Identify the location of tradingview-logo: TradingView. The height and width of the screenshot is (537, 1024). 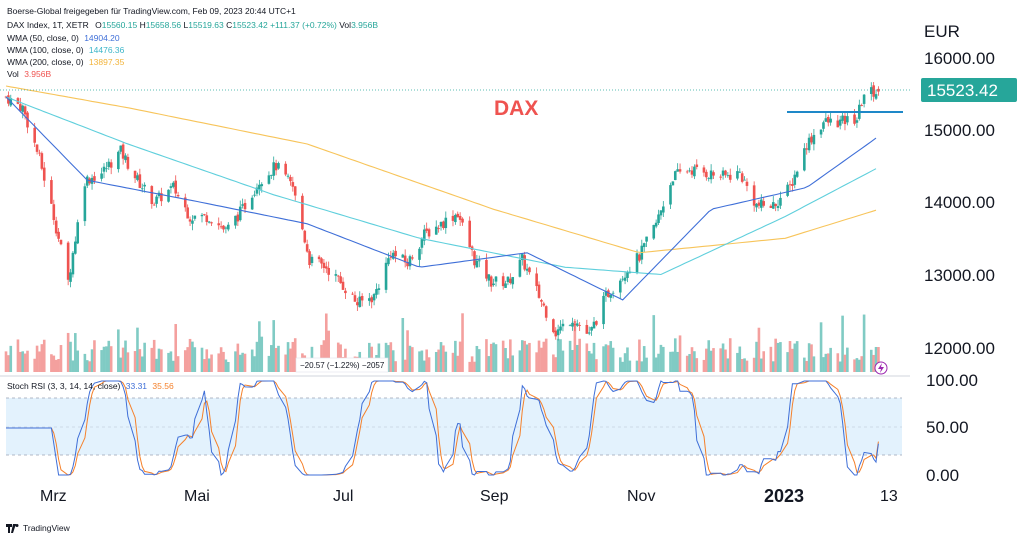
(38, 528).